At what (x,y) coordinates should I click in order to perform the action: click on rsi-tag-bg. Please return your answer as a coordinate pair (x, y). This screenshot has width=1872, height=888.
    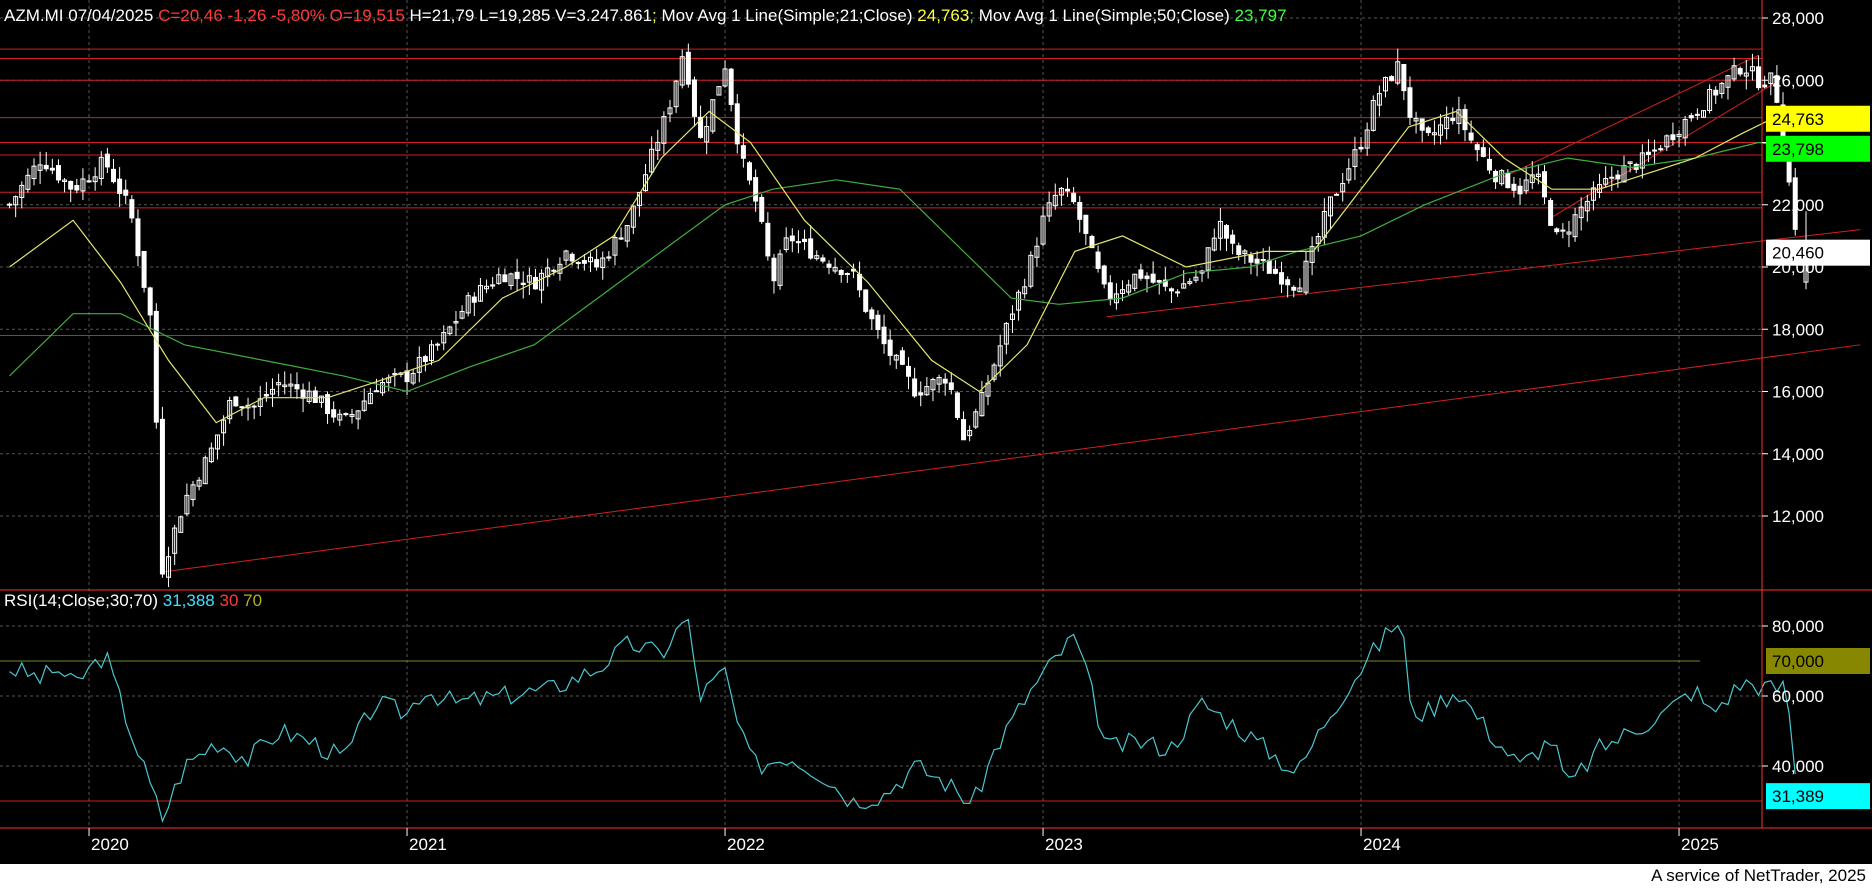
    Looking at the image, I should click on (1818, 796).